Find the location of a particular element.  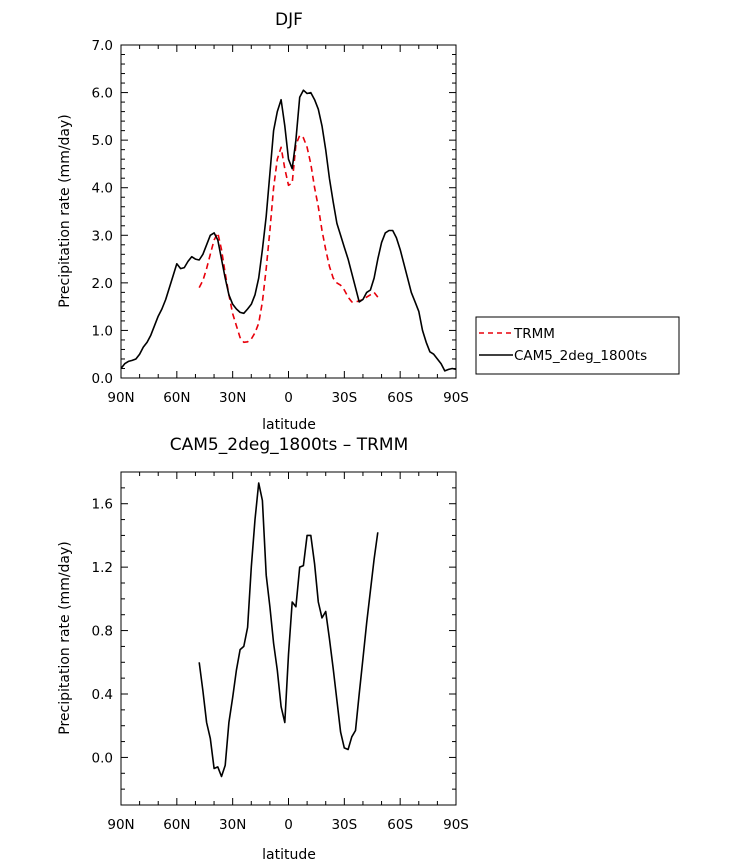

top-chart-y-tick-labels: 0.0 1.0 2.0 3.0 4.0 5.0 6.0 7.0 is located at coordinates (102, 212).